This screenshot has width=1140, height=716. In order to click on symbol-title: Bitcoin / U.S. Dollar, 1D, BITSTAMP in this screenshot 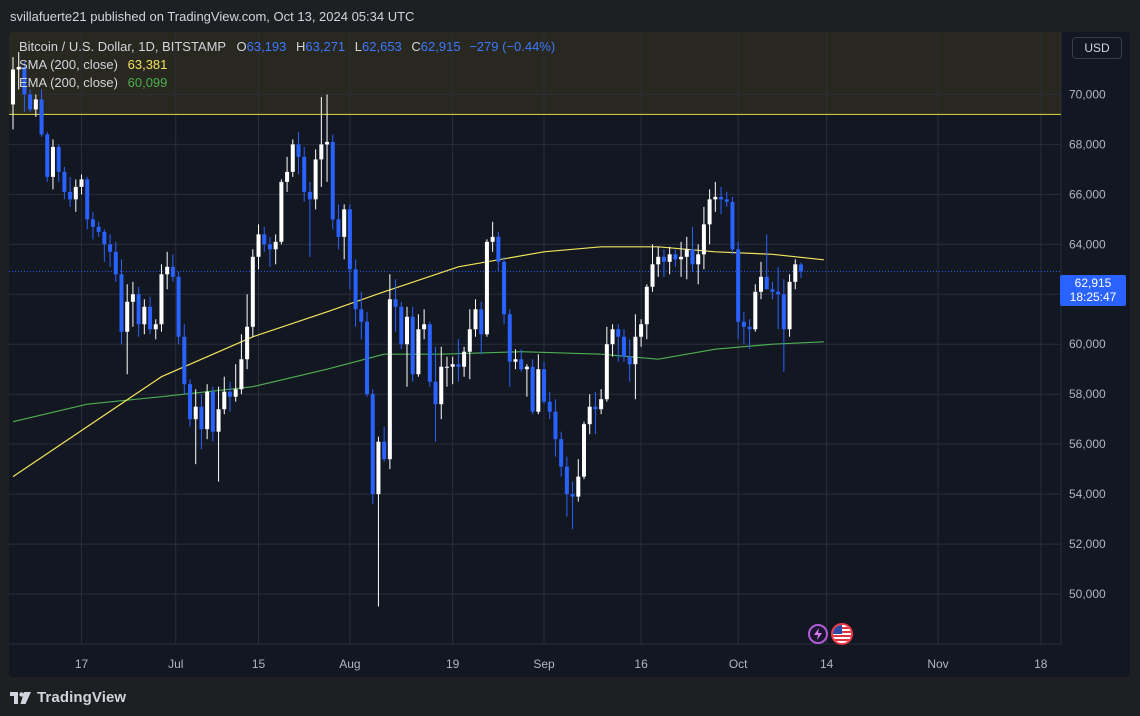, I will do `click(122, 46)`.